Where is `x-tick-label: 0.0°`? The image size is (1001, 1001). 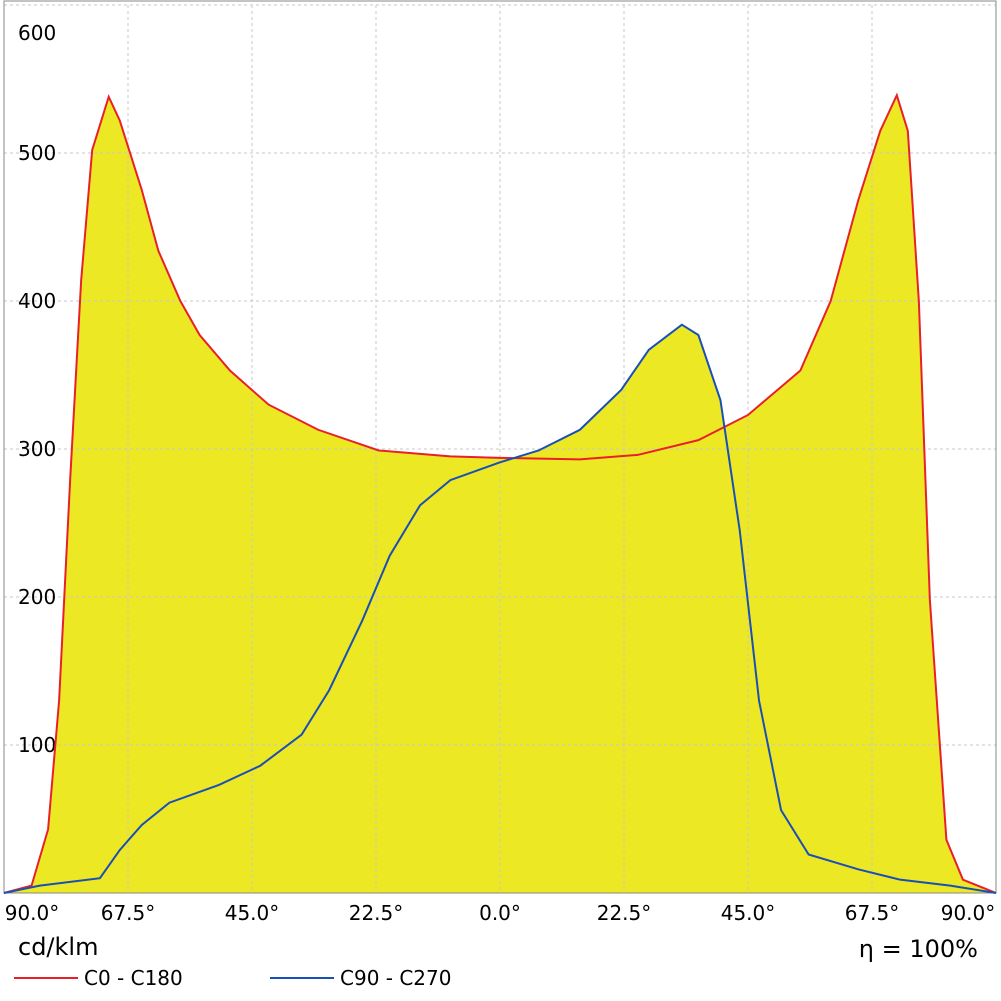
x-tick-label: 0.0° is located at coordinates (500, 913).